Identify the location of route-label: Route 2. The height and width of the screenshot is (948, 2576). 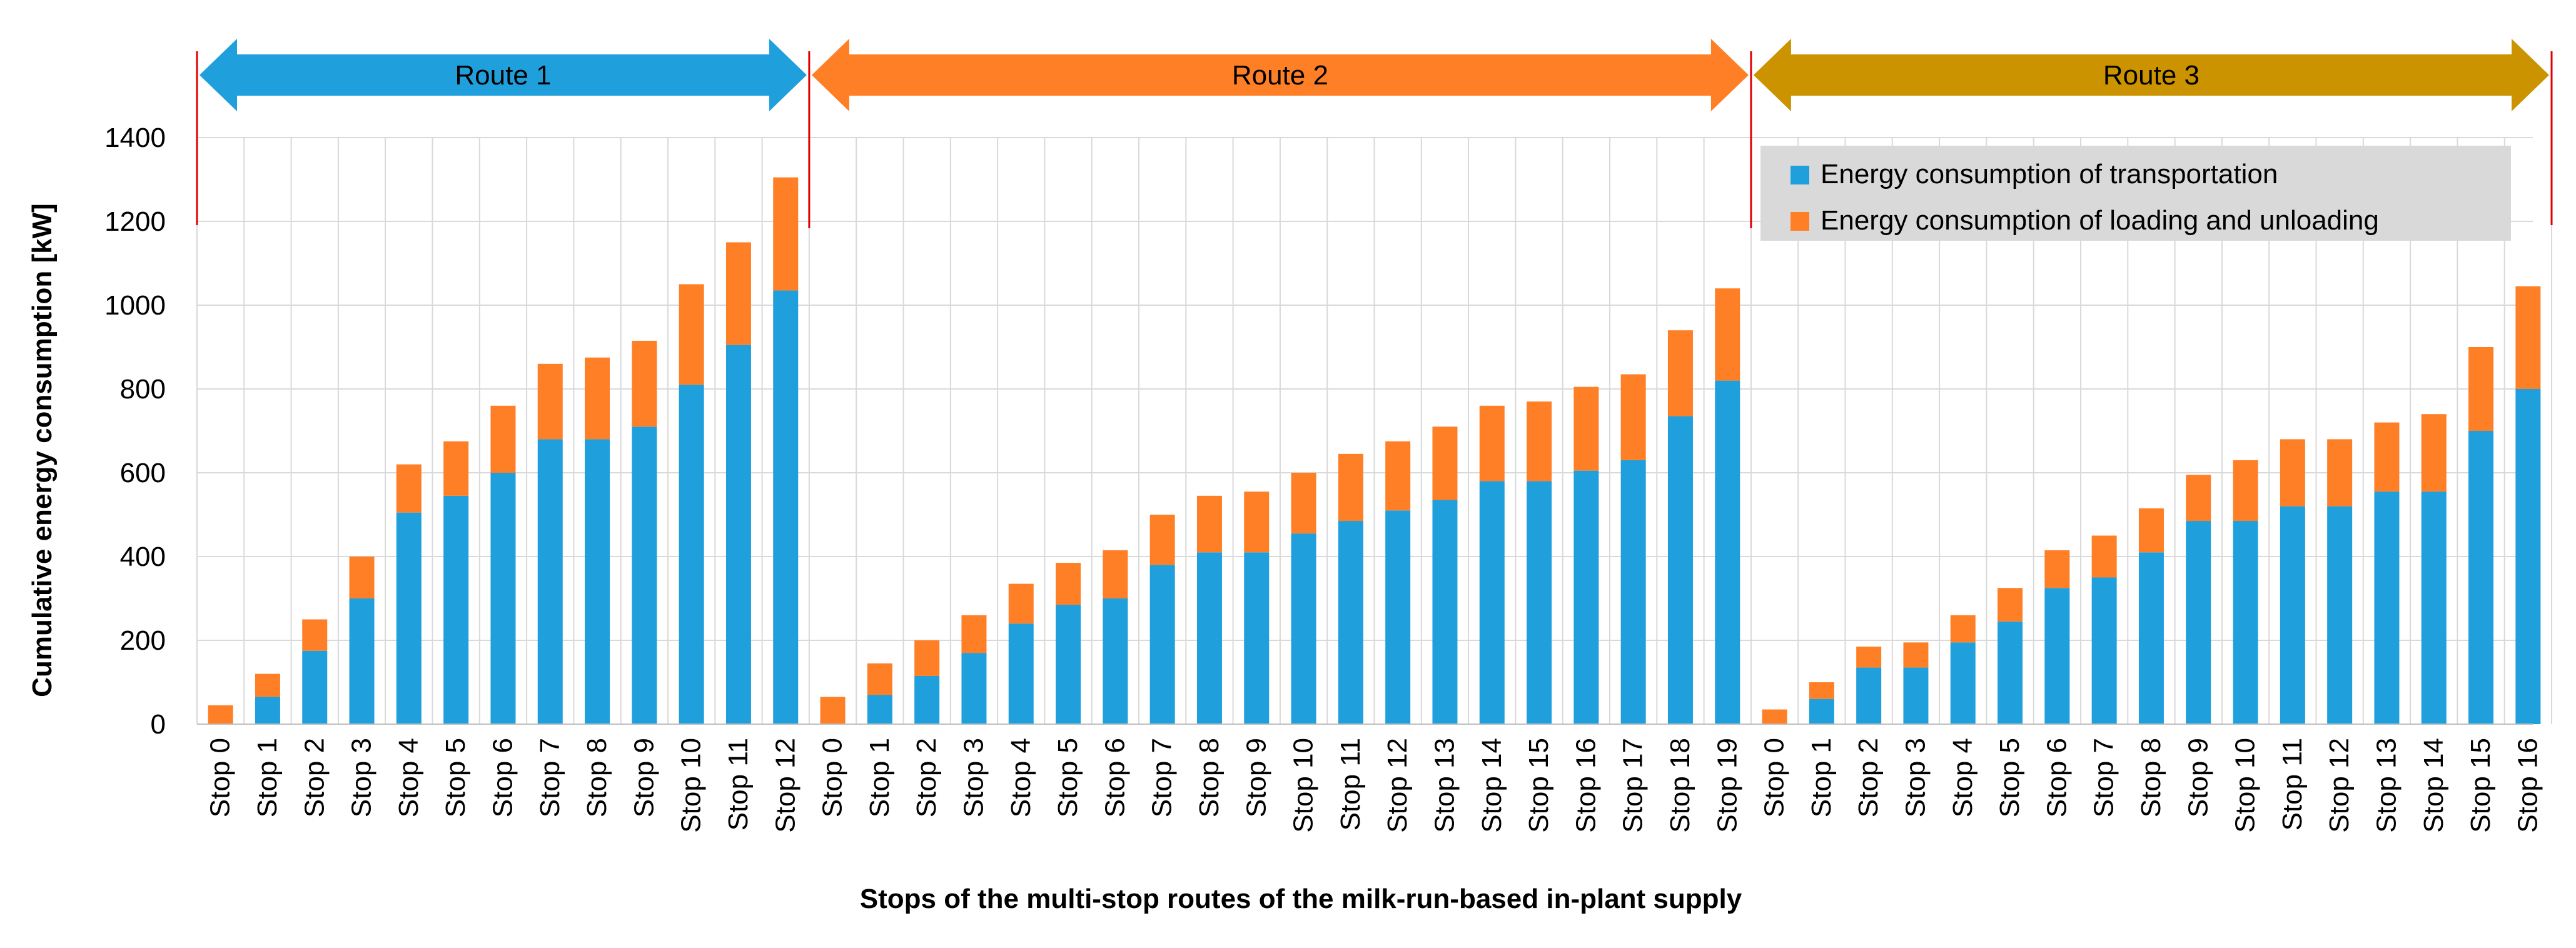
(1280, 76).